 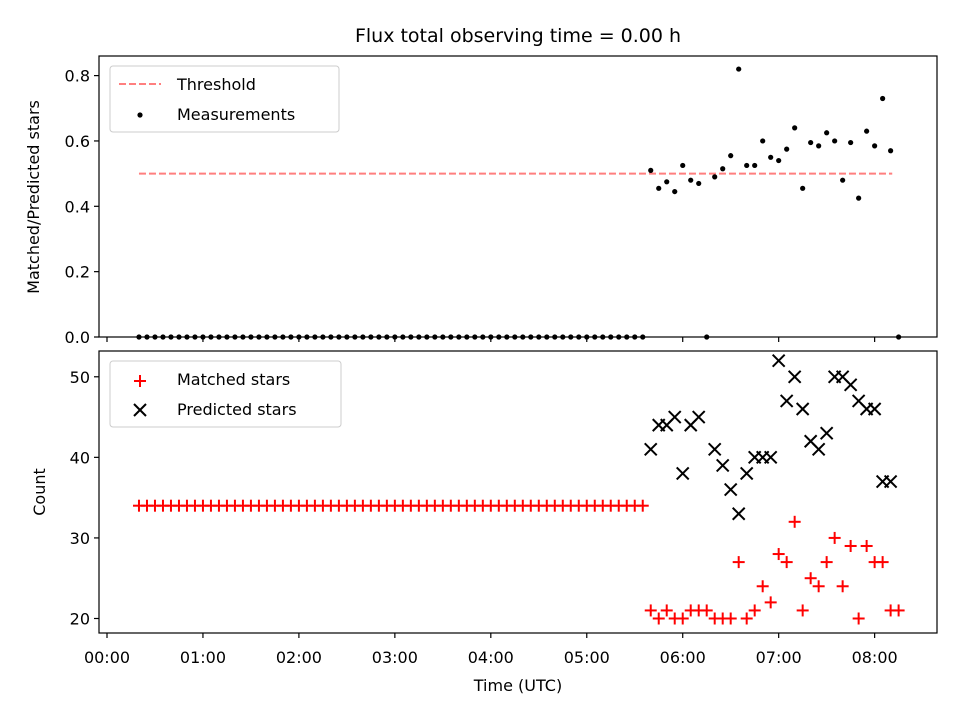 What do you see at coordinates (587, 657) in the screenshot?
I see `x-tick-label-5: 05:00` at bounding box center [587, 657].